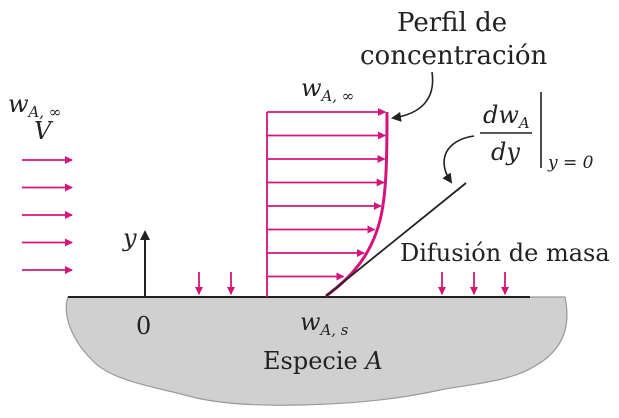  I want to click on profile-top-concentration-label: wA, ∞, so click(328, 90).